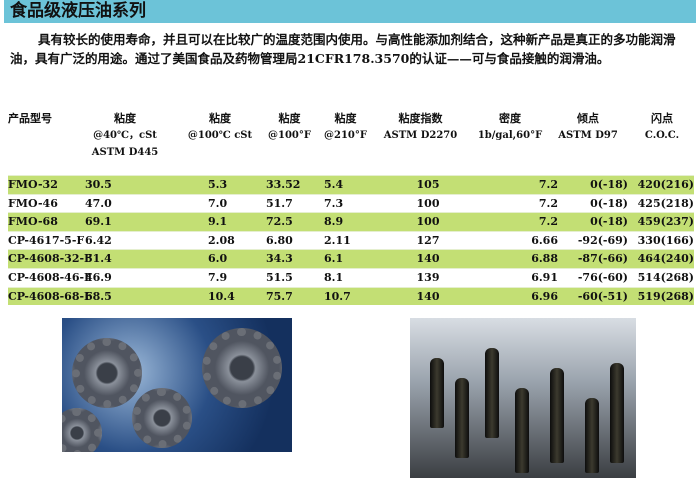 The height and width of the screenshot is (482, 700). What do you see at coordinates (602, 296) in the screenshot?
I see `table-cell: -60(-51)` at bounding box center [602, 296].